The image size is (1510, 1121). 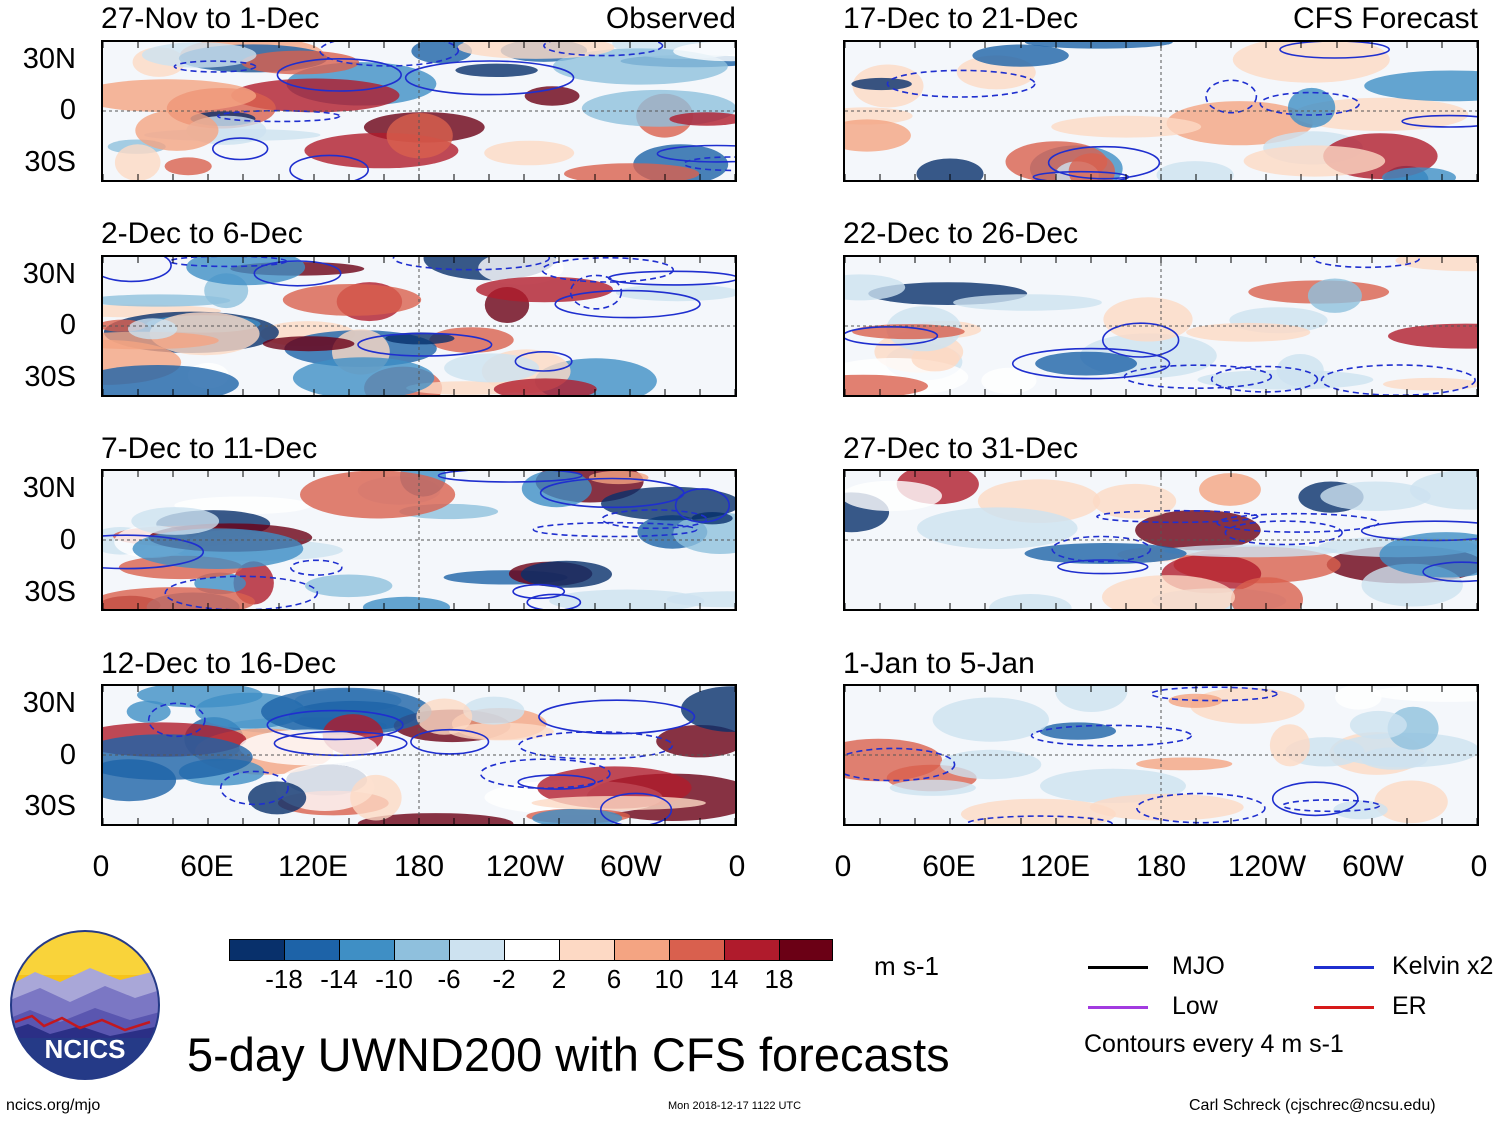 I want to click on panel-title-obs-2: 2-Dec to 6-Dec, so click(x=202, y=233).